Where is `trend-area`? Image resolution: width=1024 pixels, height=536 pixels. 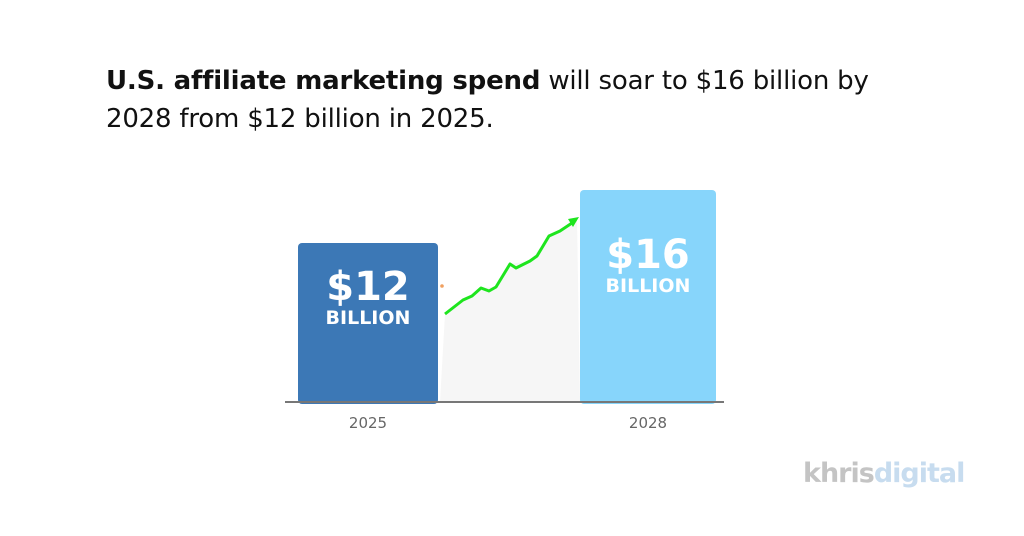
trend-area is located at coordinates (510, 310).